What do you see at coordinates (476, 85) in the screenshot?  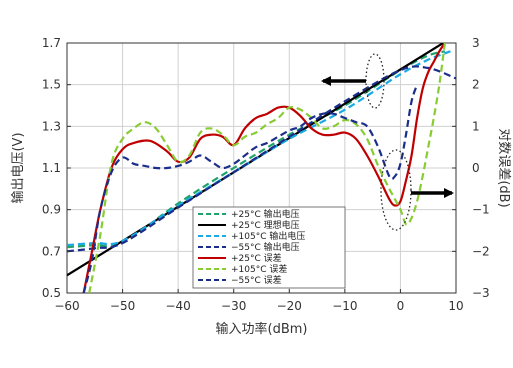 I see `y2-tick-label: 2` at bounding box center [476, 85].